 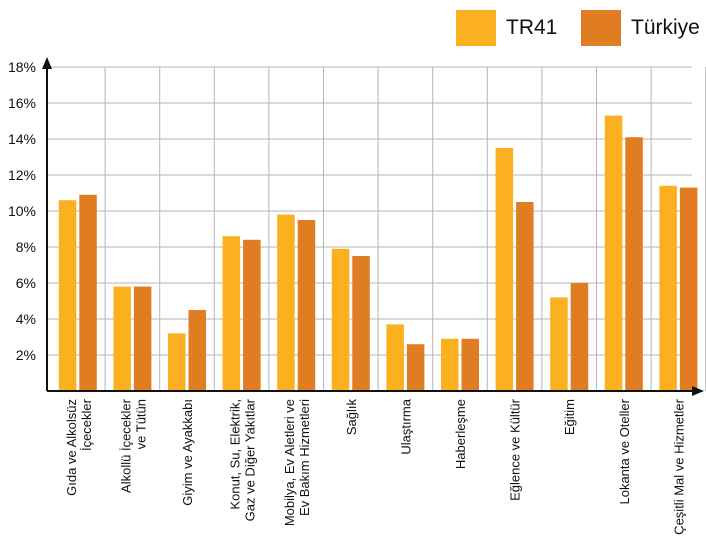 I want to click on x-tick-label: Lokanta ve Oteller, so click(x=624, y=451).